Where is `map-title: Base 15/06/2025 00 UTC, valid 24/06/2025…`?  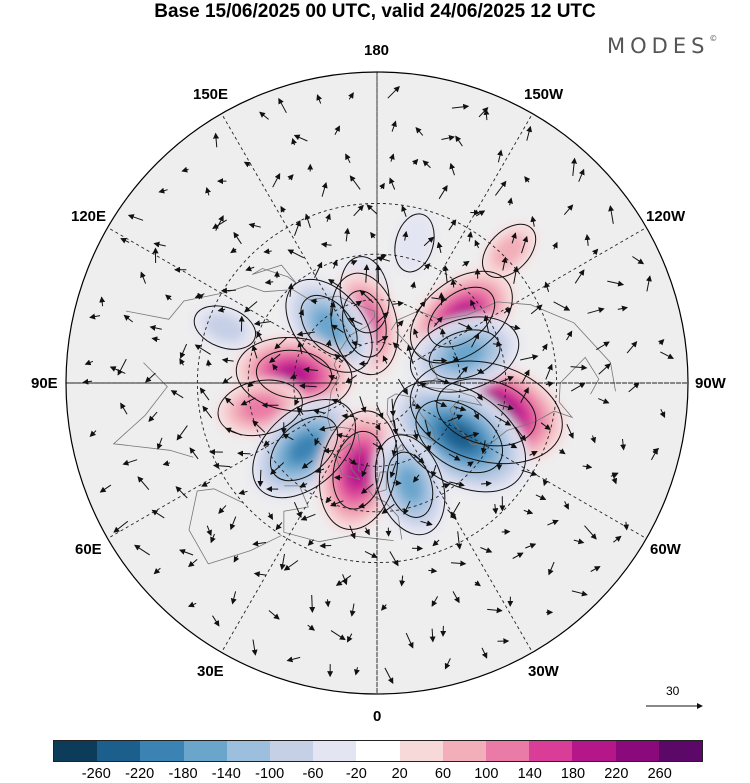
map-title: Base 15/06/2025 00 UTC, valid 24/06/2025… is located at coordinates (375, 11).